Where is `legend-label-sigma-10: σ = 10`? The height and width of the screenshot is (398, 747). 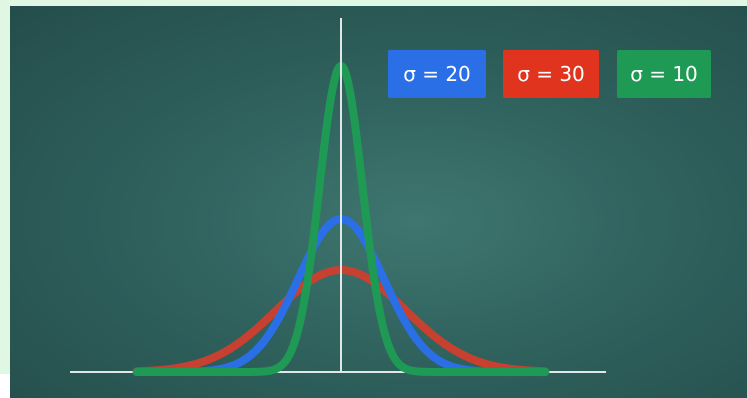 legend-label-sigma-10: σ = 10 is located at coordinates (664, 74).